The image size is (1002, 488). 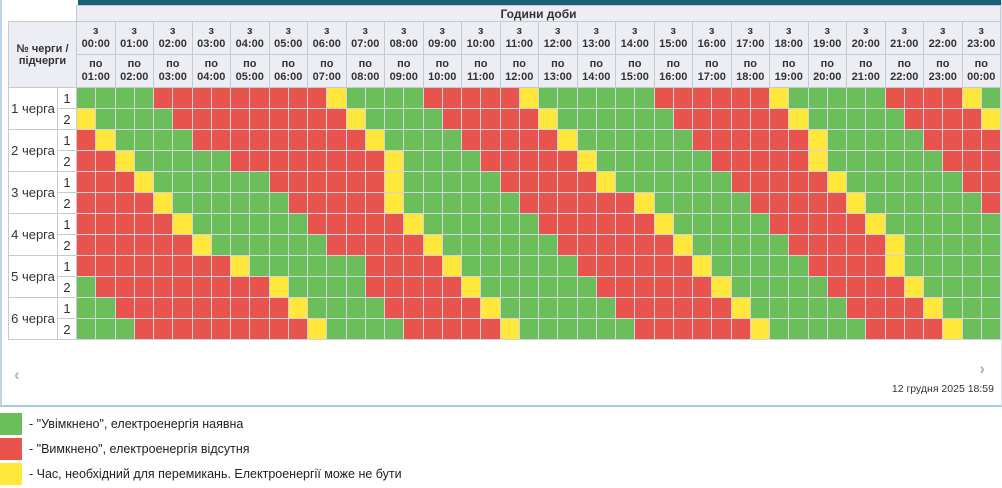 I want to click on pager-prev-icon: ‹, so click(x=17, y=374).